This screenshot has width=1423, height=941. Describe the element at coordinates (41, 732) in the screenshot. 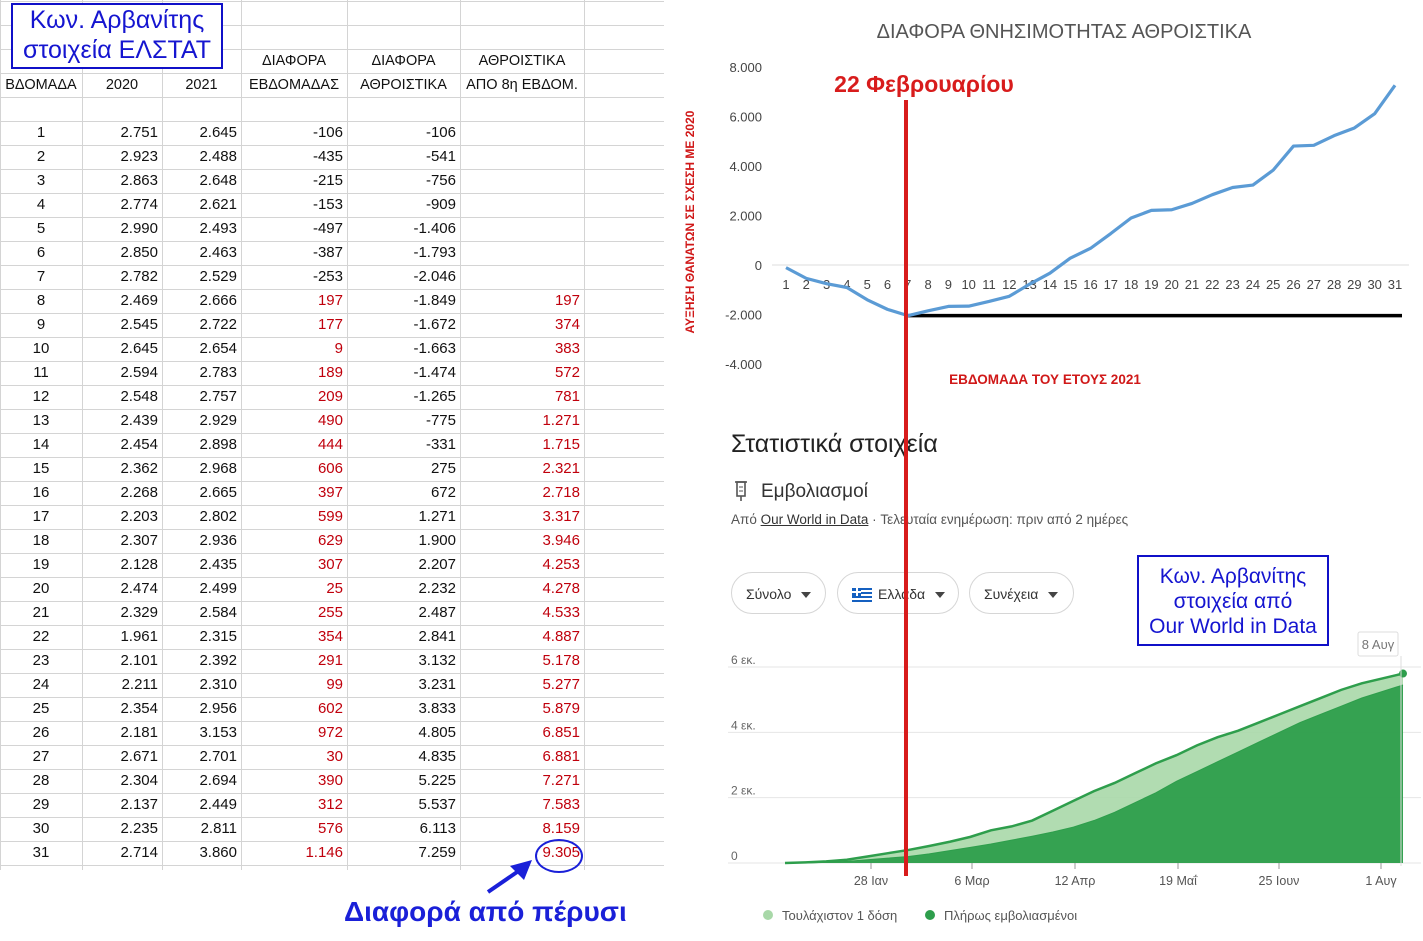

I see `table-cell: 26` at that location.